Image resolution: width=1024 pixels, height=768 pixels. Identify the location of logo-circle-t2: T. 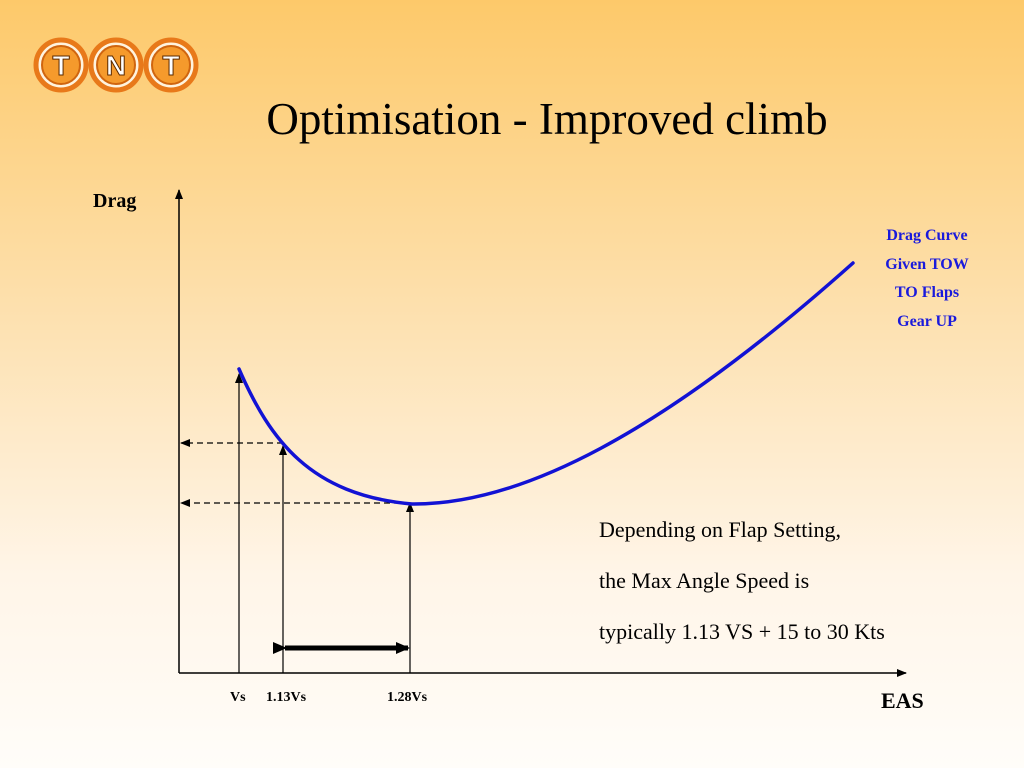
(171, 65).